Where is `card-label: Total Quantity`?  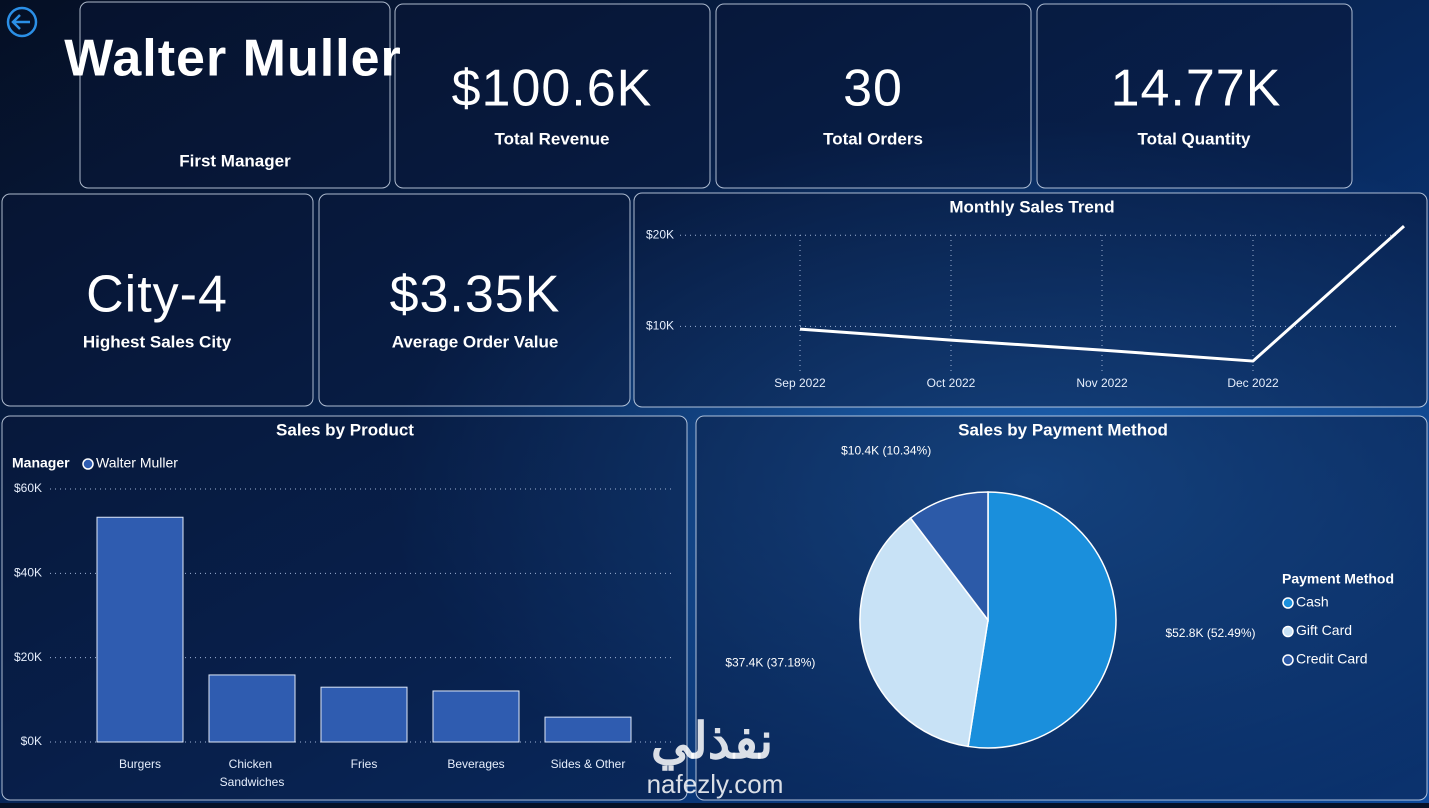
card-label: Total Quantity is located at coordinates (1194, 138).